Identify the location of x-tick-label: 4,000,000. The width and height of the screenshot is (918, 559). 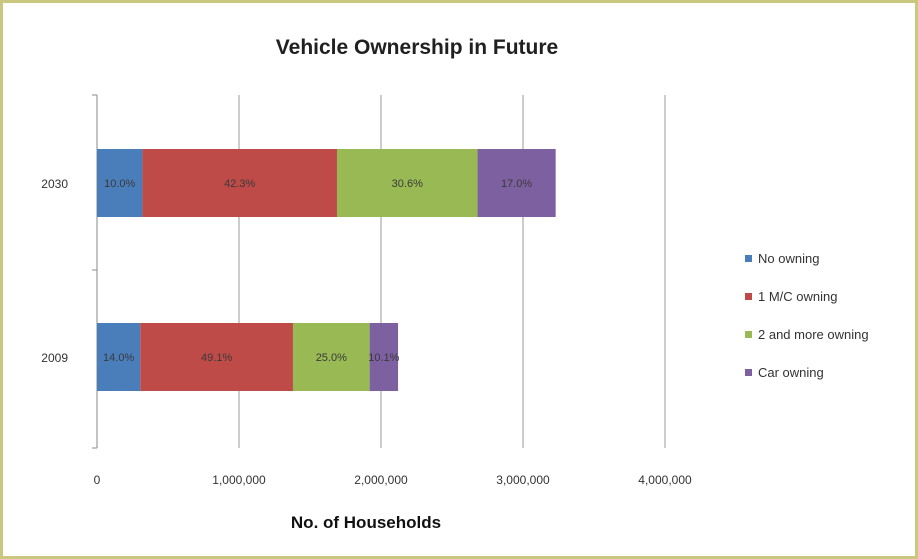
(665, 480).